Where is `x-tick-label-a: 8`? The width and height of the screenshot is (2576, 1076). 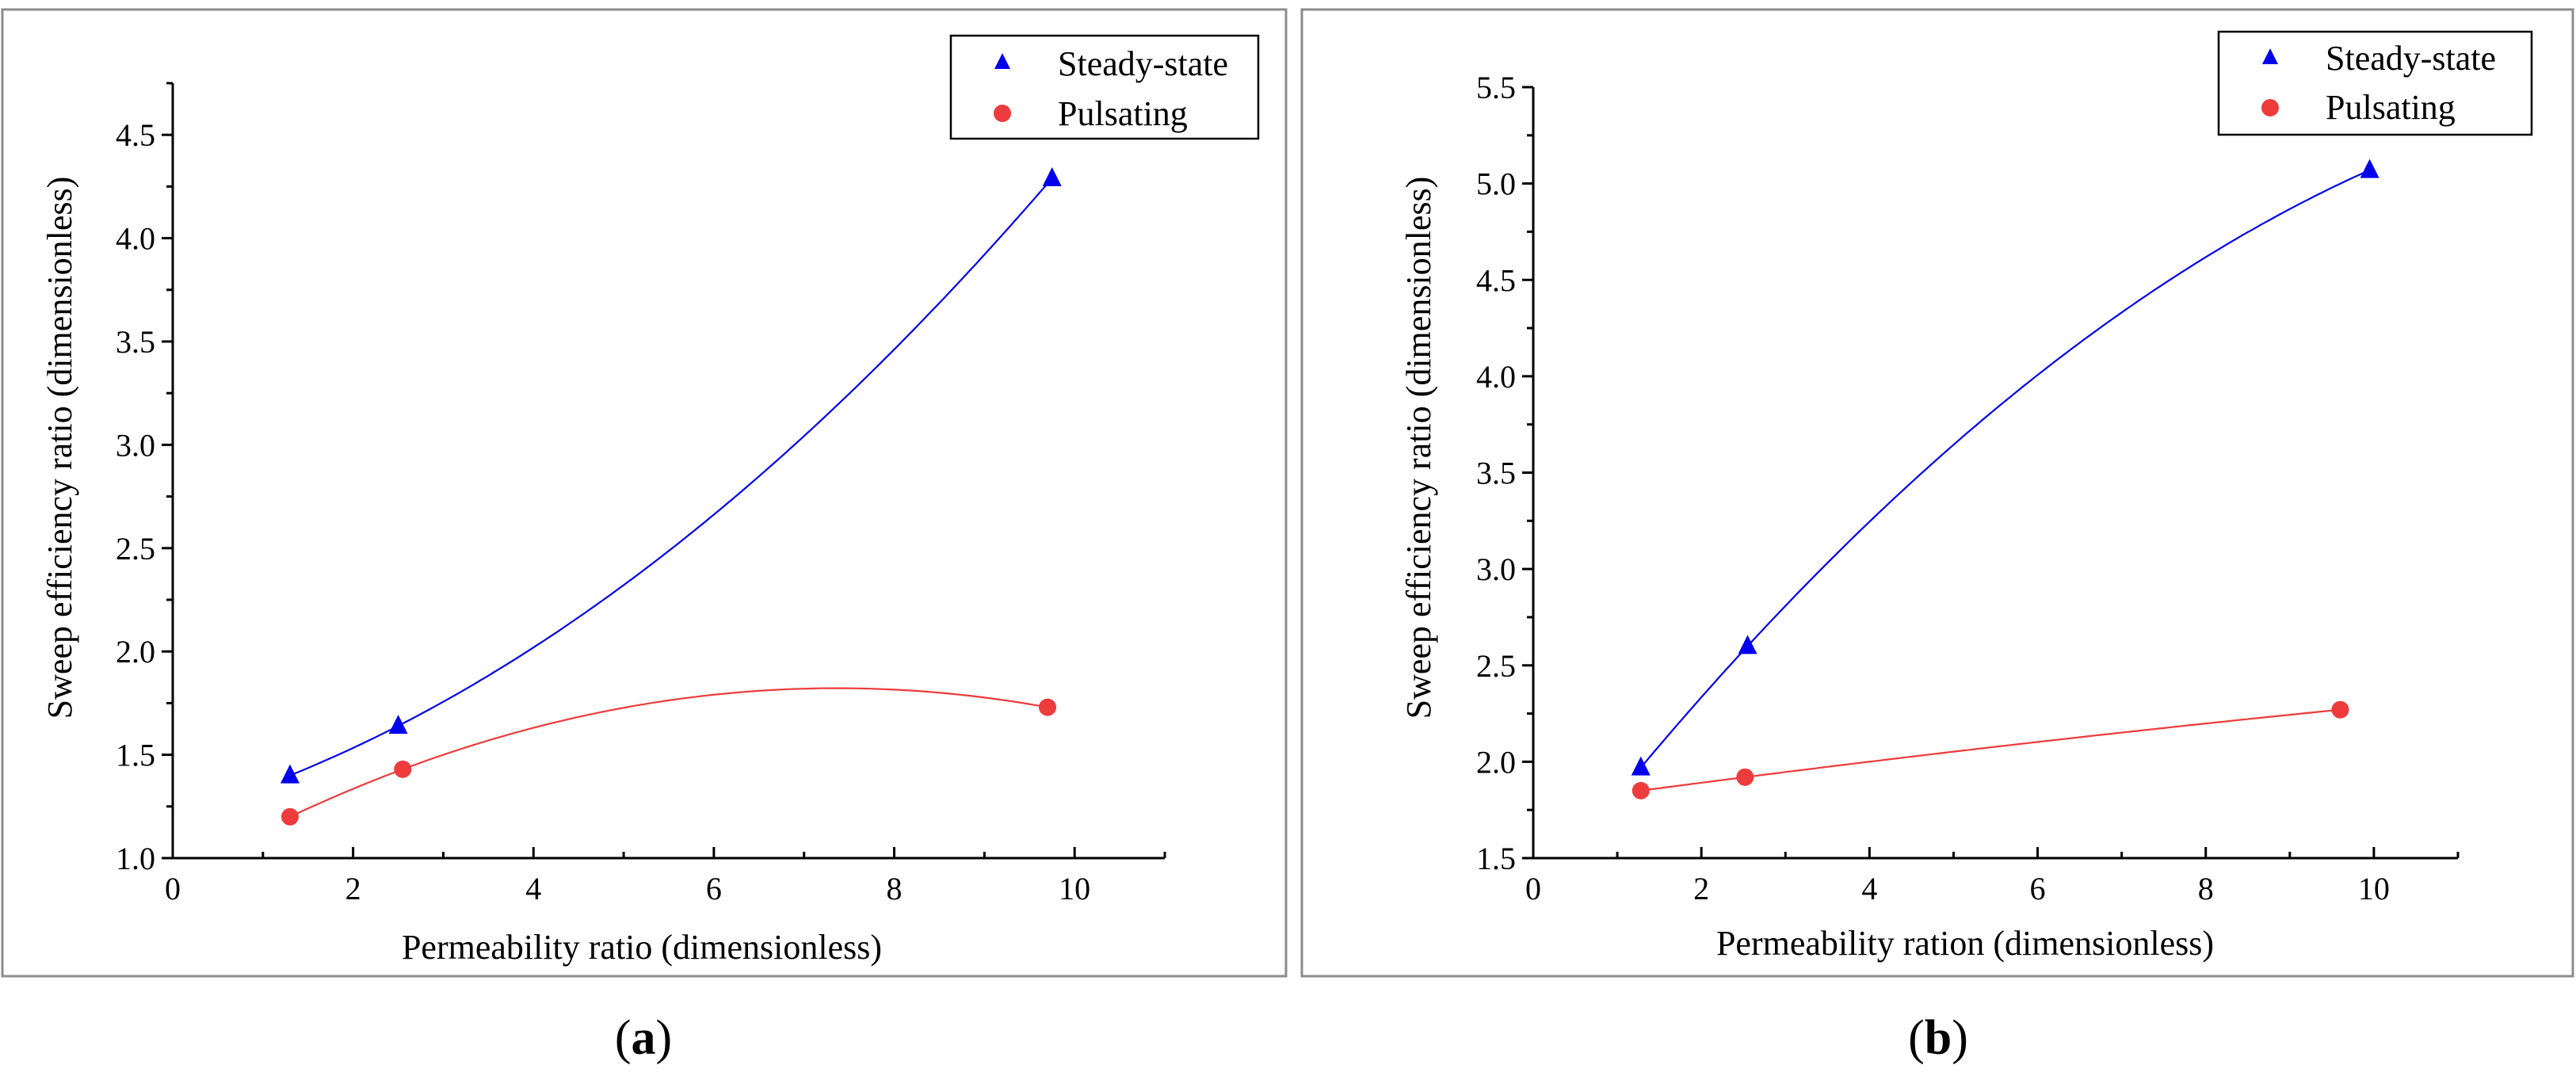 x-tick-label-a: 8 is located at coordinates (895, 888).